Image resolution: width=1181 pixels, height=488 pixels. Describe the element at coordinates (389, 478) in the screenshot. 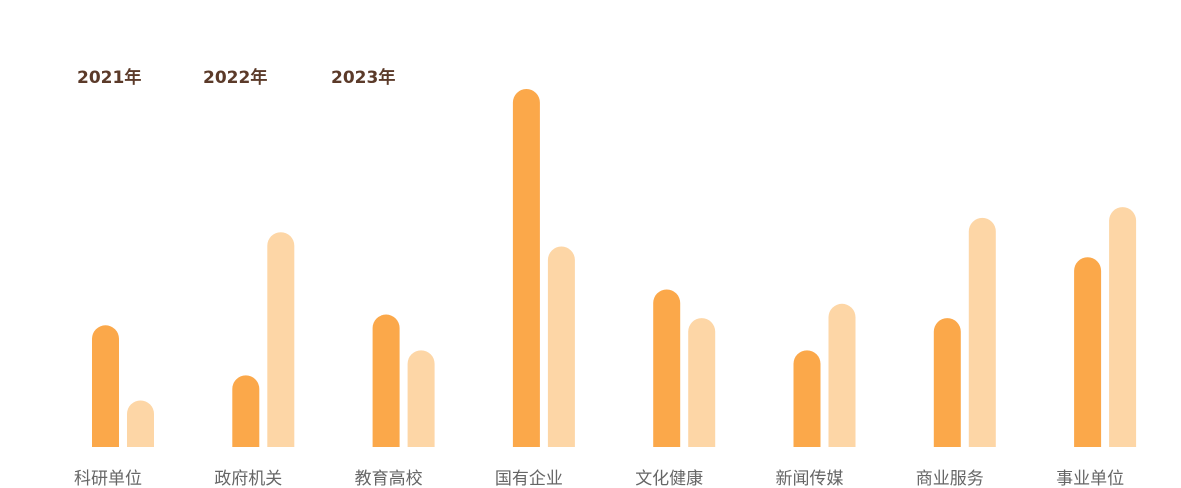

I see `x-tick-label: 教育高校` at that location.